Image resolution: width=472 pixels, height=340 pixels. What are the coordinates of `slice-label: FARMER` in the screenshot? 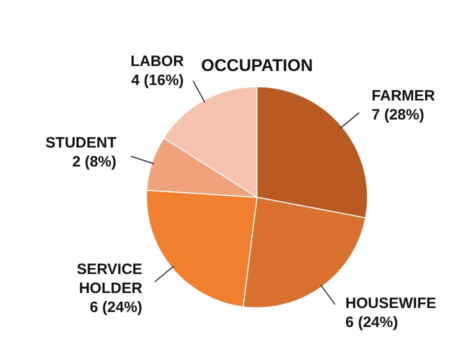 It's located at (404, 95).